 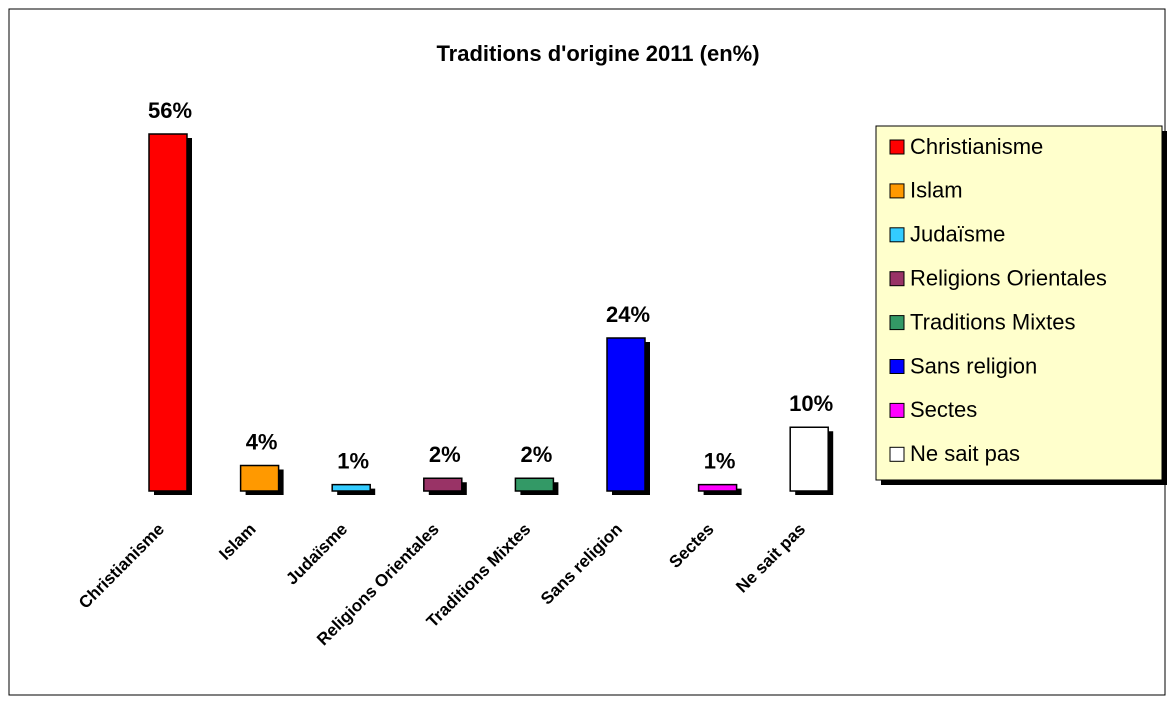 I want to click on legend-label: Traditions Mixtes, so click(x=992, y=321).